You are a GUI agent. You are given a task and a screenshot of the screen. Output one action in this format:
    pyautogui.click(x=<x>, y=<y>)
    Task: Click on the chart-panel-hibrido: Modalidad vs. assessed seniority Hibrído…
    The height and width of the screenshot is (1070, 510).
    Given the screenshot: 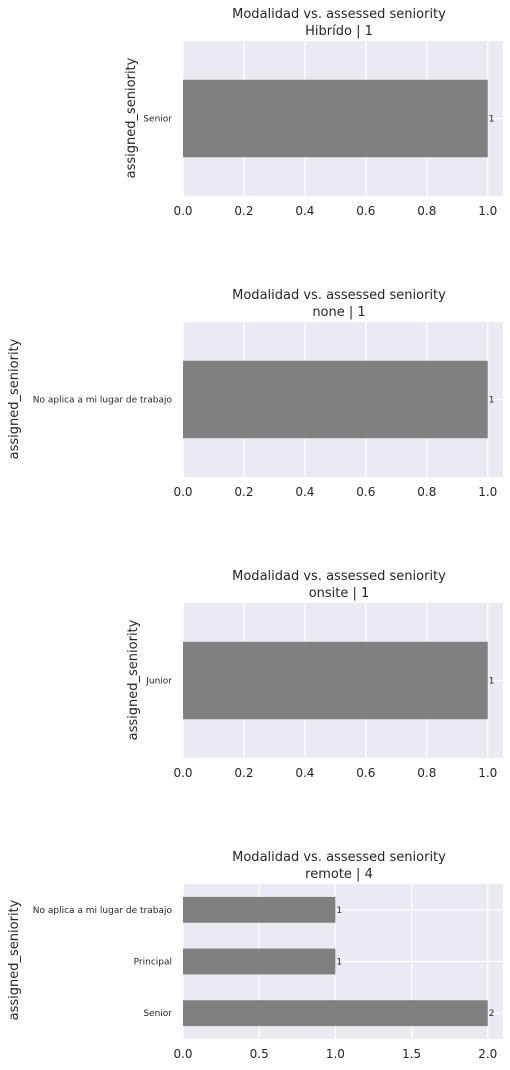 What is the action you would take?
    pyautogui.click(x=313, y=112)
    